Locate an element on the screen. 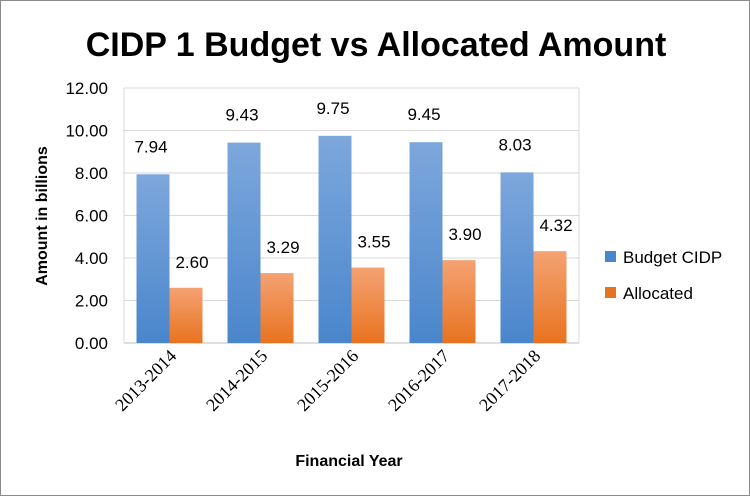 The width and height of the screenshot is (750, 497). data-label-budget-2015-2016: 9.75 is located at coordinates (332, 108).